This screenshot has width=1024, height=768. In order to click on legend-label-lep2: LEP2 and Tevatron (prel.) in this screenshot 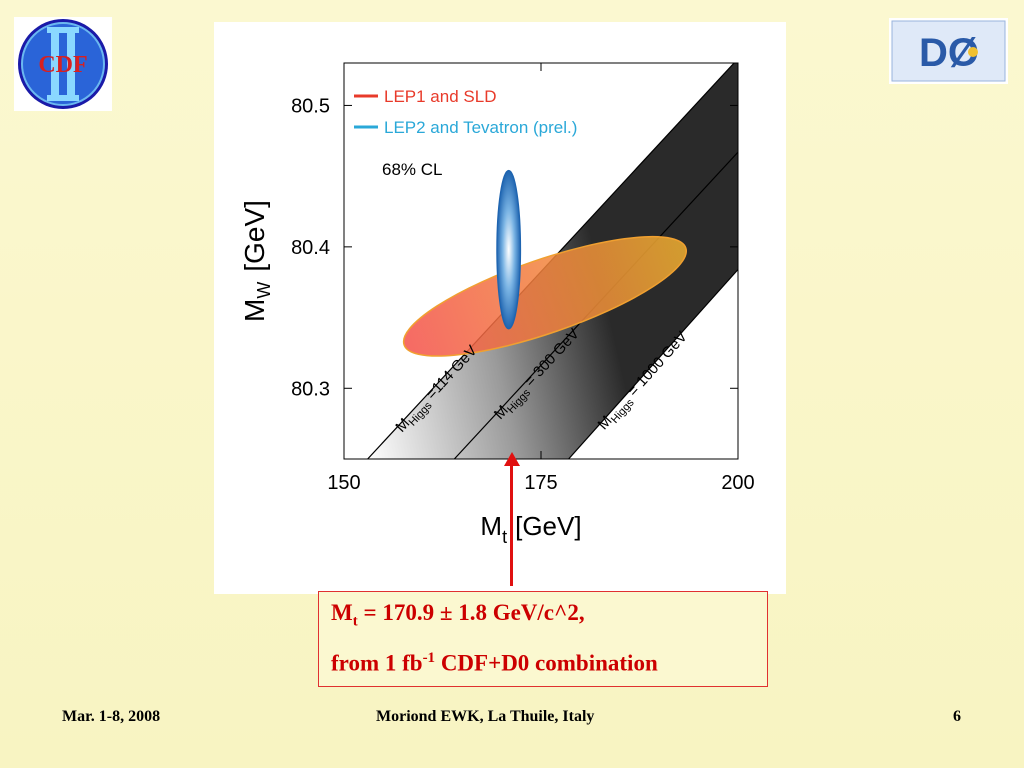, I will do `click(480, 127)`.